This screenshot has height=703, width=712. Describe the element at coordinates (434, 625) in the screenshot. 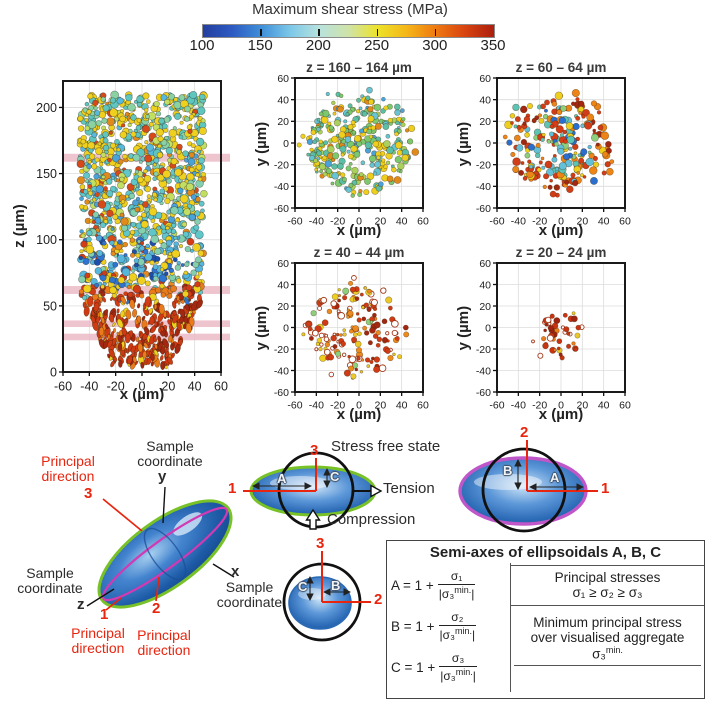

I see `formula-B: B = 1 + σ₂ |σ₃min.|` at that location.